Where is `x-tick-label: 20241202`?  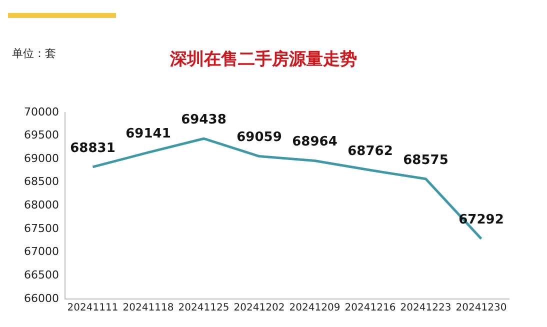
x-tick-label: 20241202 is located at coordinates (259, 308).